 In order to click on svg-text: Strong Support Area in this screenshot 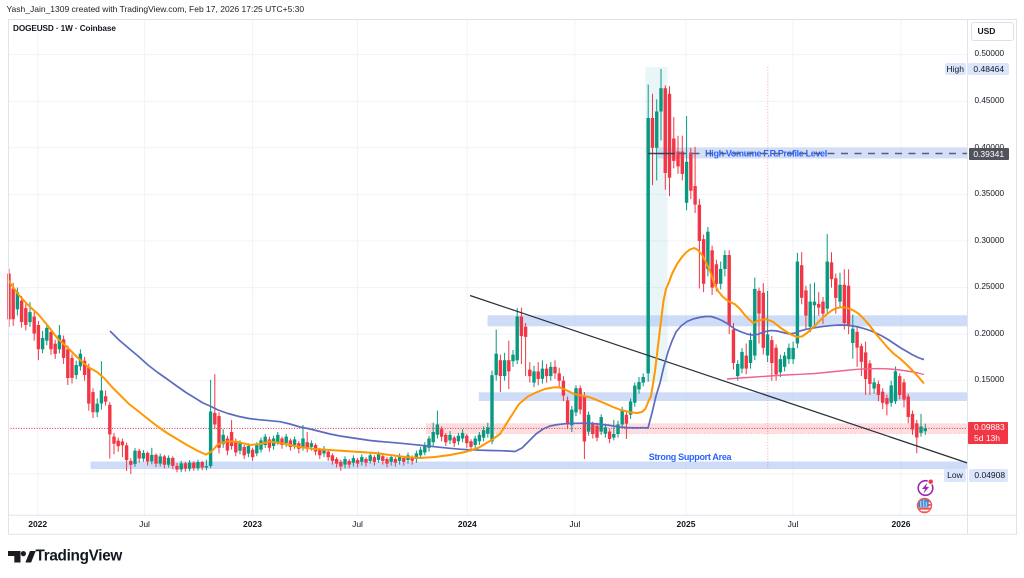, I will do `click(691, 457)`.